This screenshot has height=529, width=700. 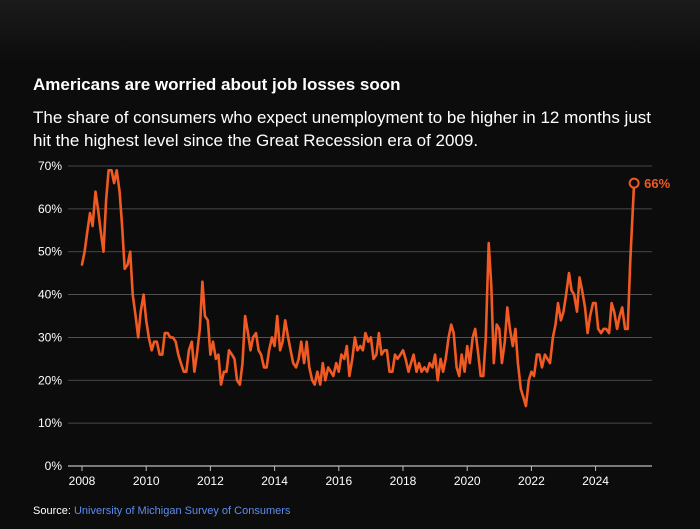 I want to click on y-tick-label: 30%, so click(x=50, y=337).